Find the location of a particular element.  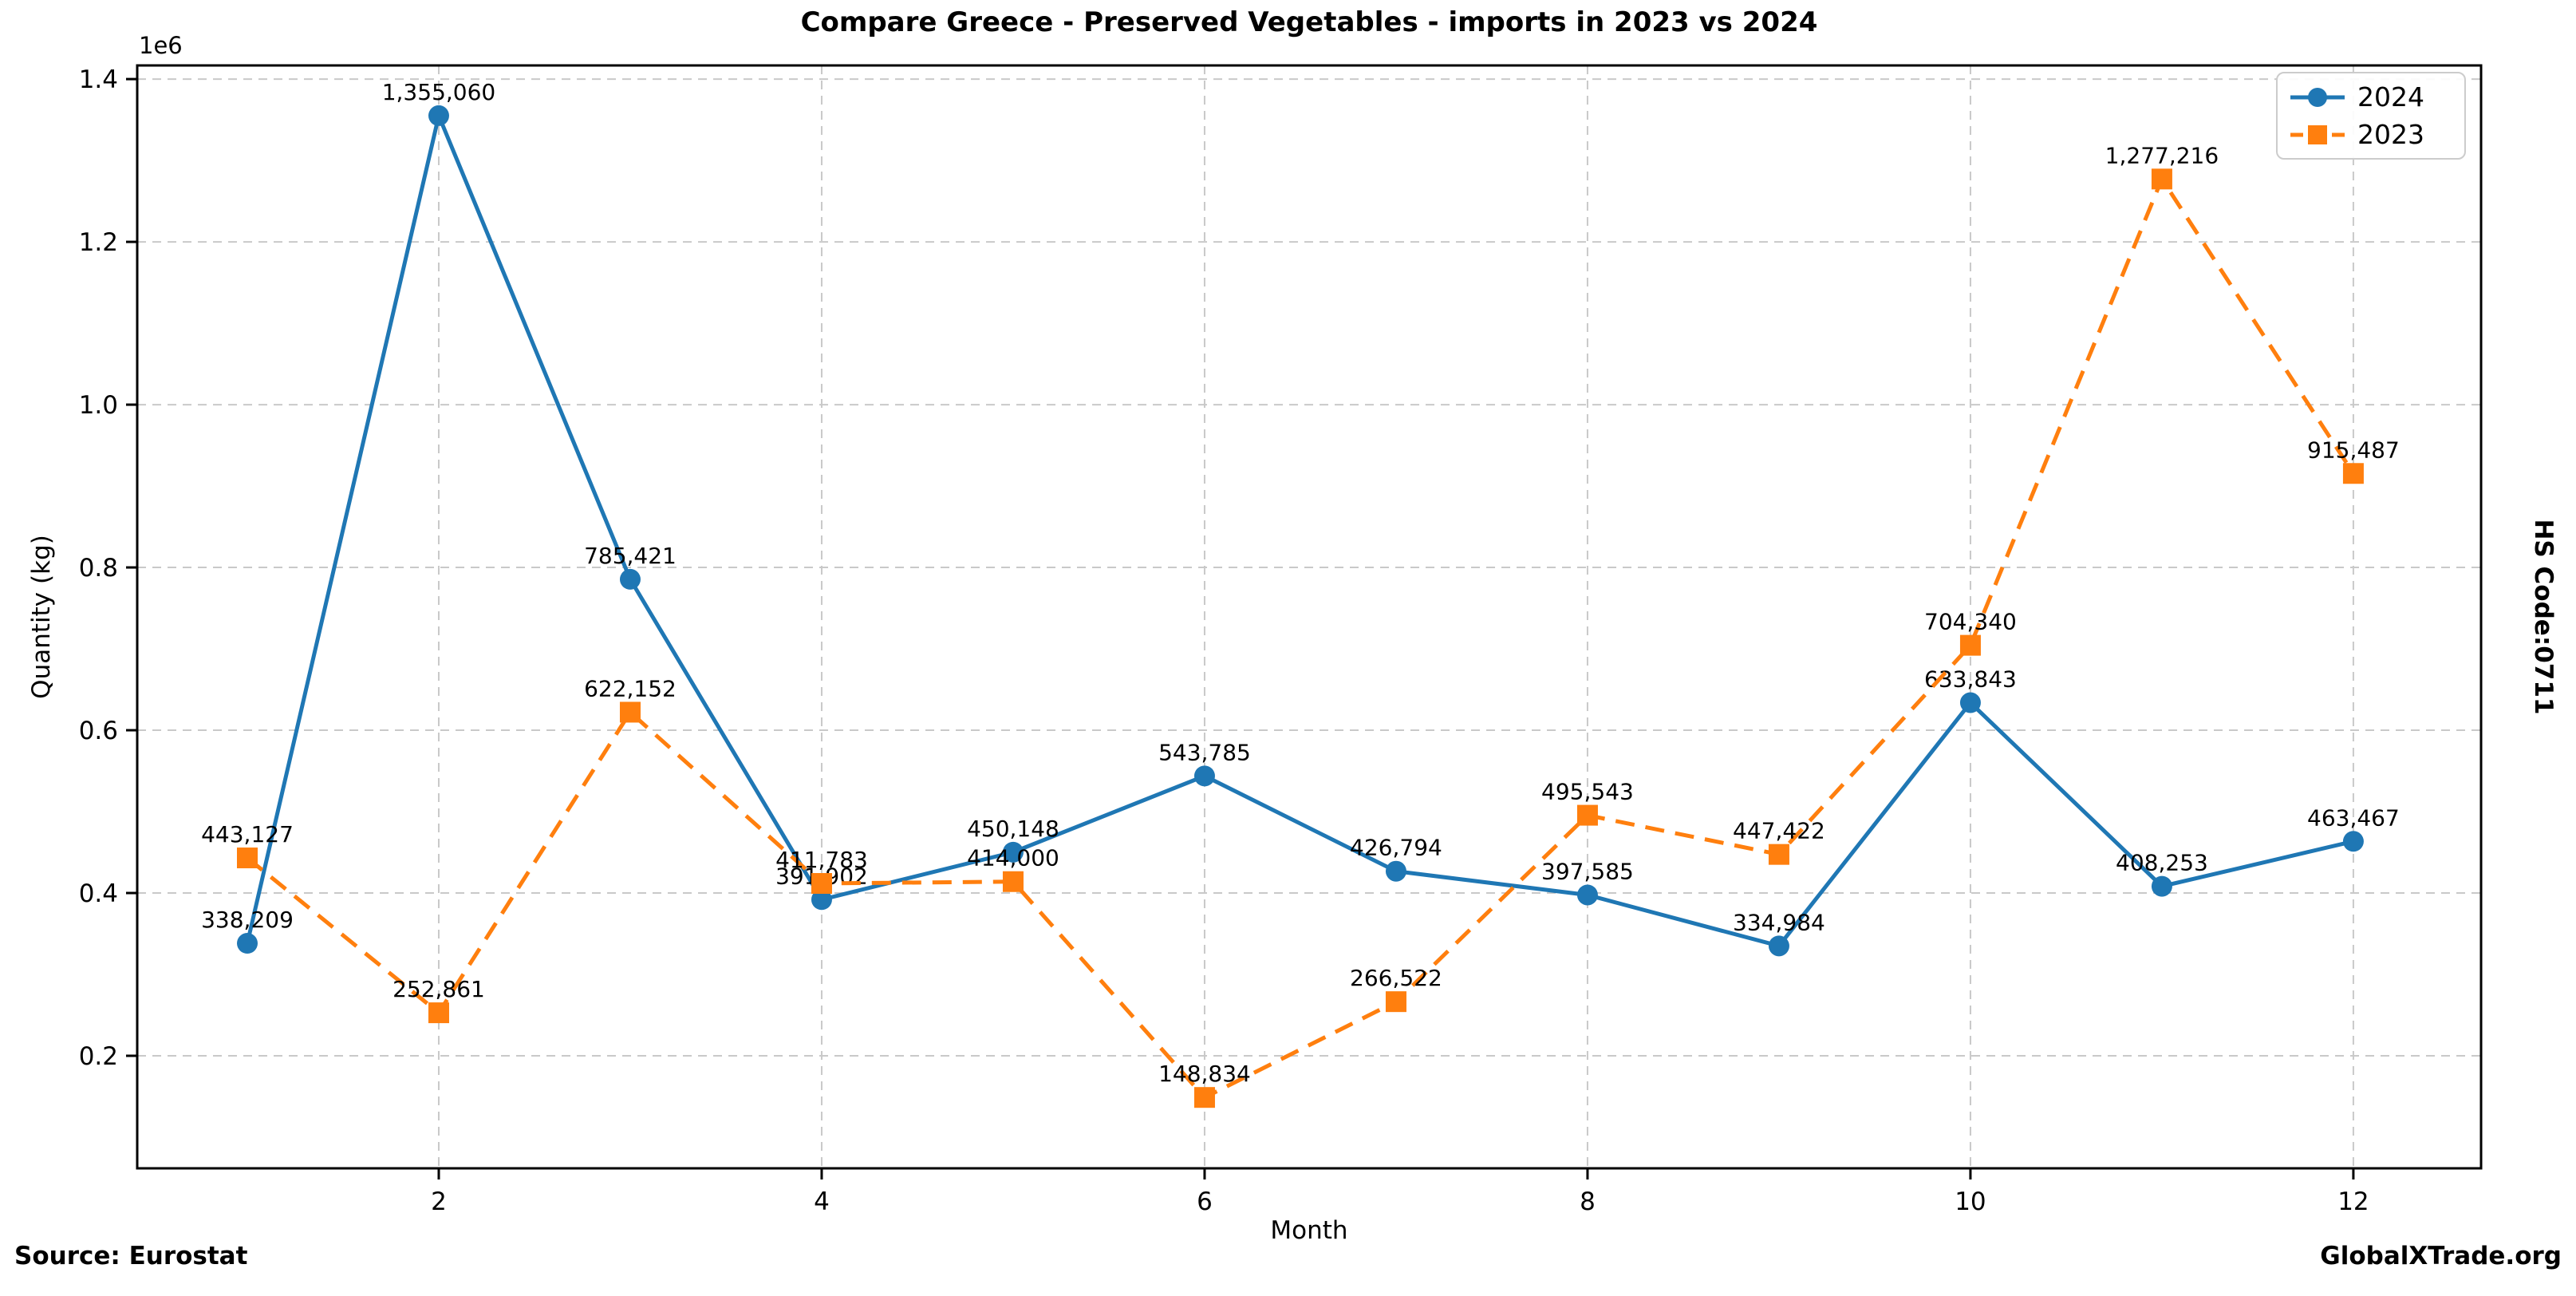

y-tick-label: 0.2 is located at coordinates (99, 1056).